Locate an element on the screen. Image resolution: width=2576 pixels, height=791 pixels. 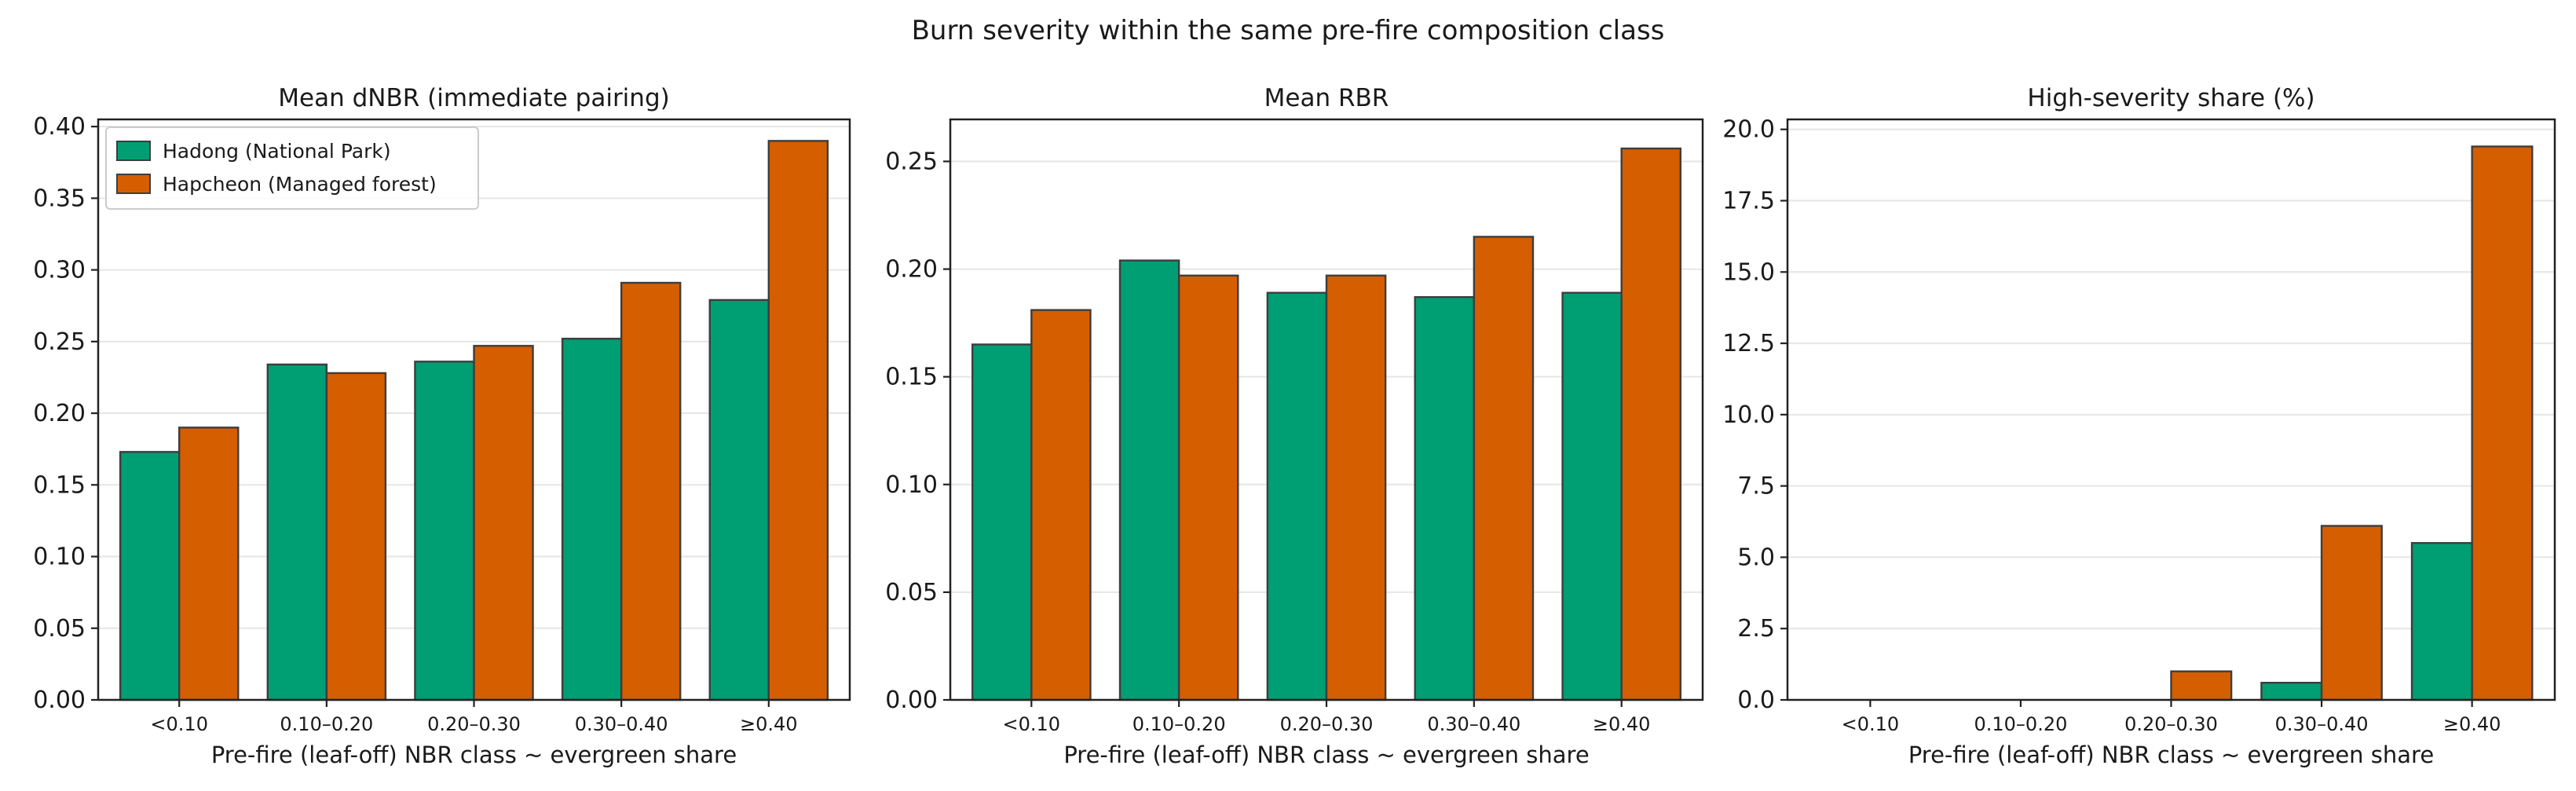
panel-title: Mean RBR is located at coordinates (1327, 98).